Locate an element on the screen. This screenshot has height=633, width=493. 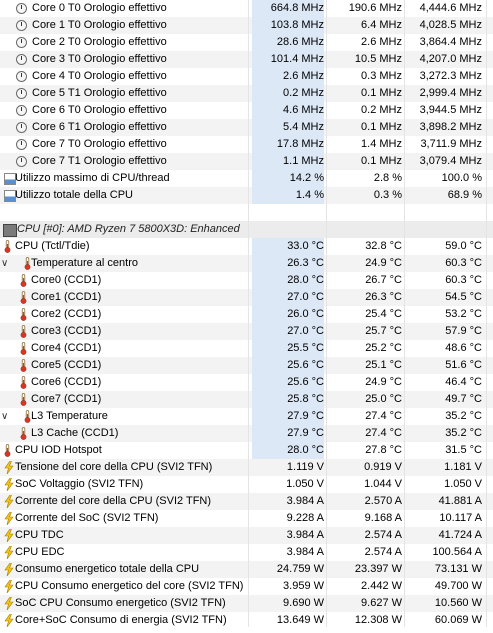
min-value: 2.574 A is located at coordinates (383, 535).